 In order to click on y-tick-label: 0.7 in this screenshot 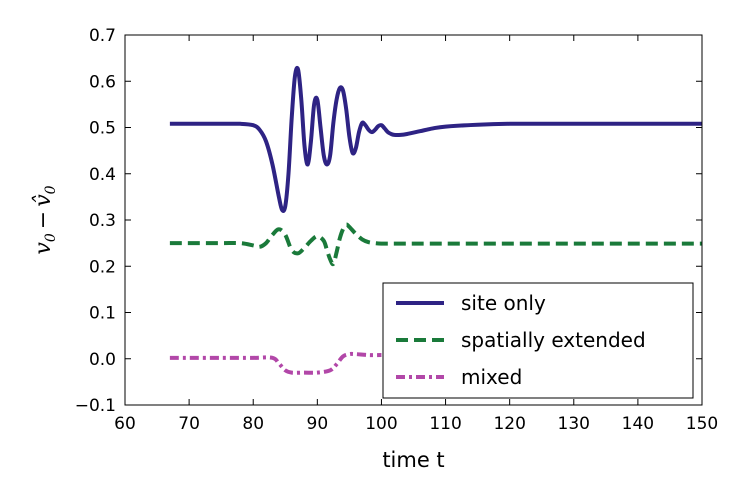, I will do `click(102, 36)`.